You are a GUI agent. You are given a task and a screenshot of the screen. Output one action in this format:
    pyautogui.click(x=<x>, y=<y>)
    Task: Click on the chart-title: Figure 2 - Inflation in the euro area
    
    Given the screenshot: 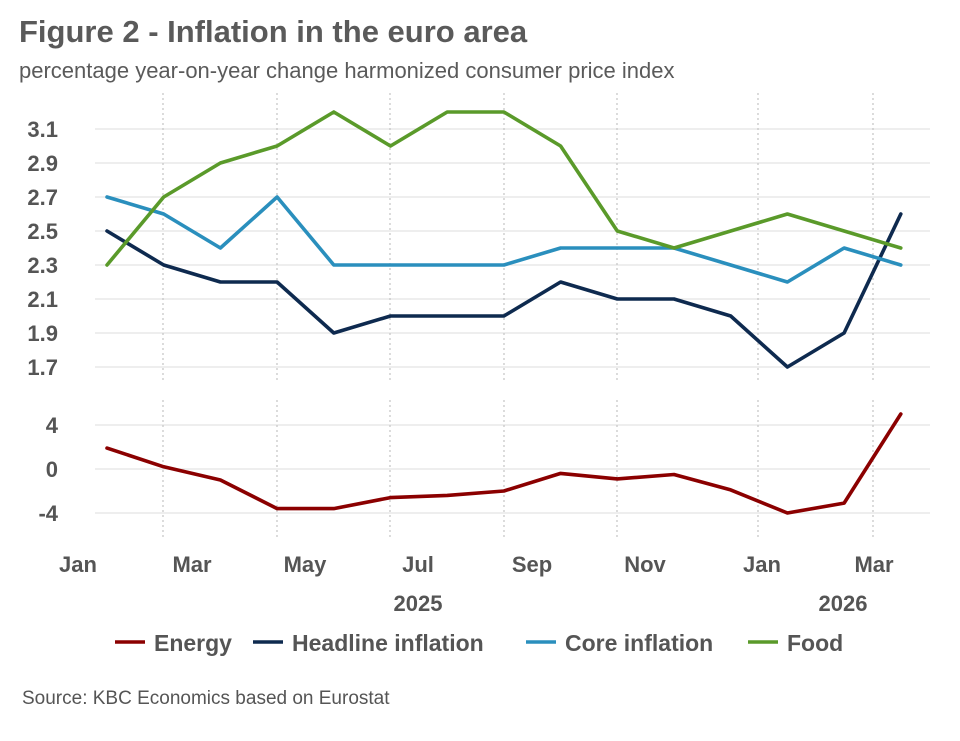 What is the action you would take?
    pyautogui.click(x=273, y=31)
    